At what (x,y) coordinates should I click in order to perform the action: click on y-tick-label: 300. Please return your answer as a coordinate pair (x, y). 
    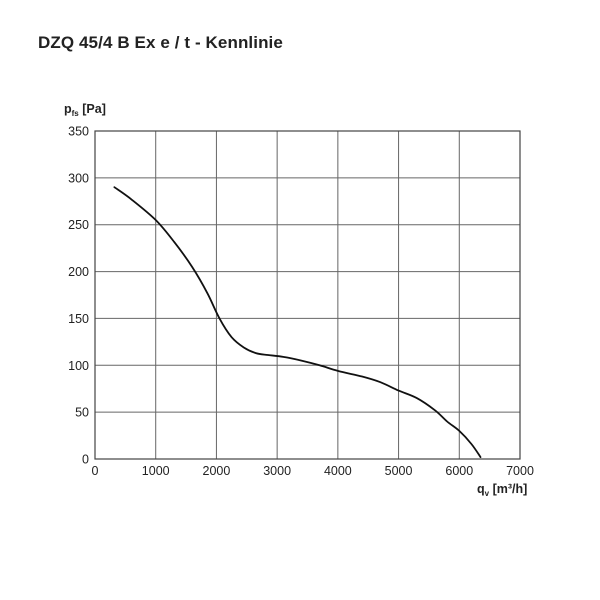
    Looking at the image, I should click on (78, 178).